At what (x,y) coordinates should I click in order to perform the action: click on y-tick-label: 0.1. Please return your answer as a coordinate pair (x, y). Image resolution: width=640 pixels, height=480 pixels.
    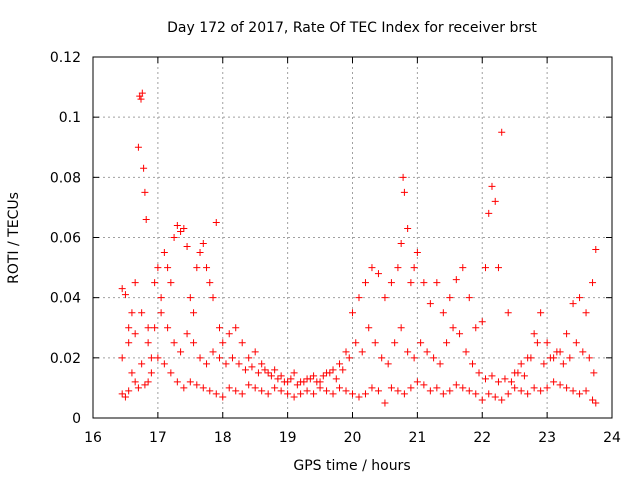
    Looking at the image, I should click on (70, 118).